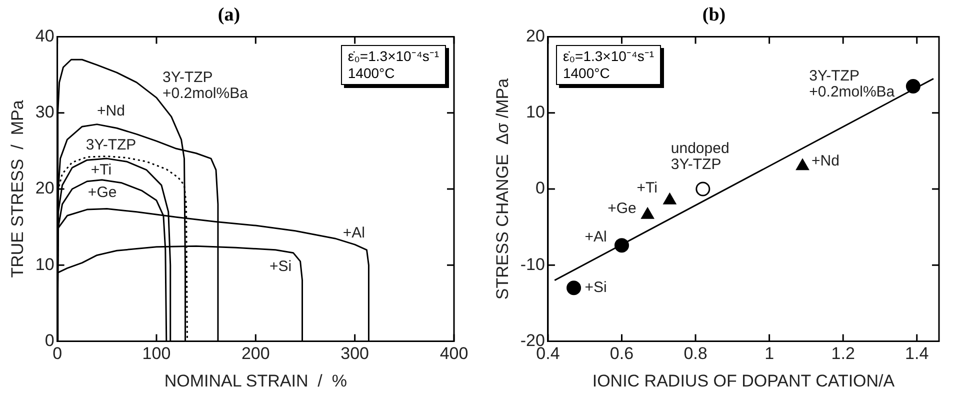 The image size is (969, 400). I want to click on x-tick-label: 100, so click(156, 354).